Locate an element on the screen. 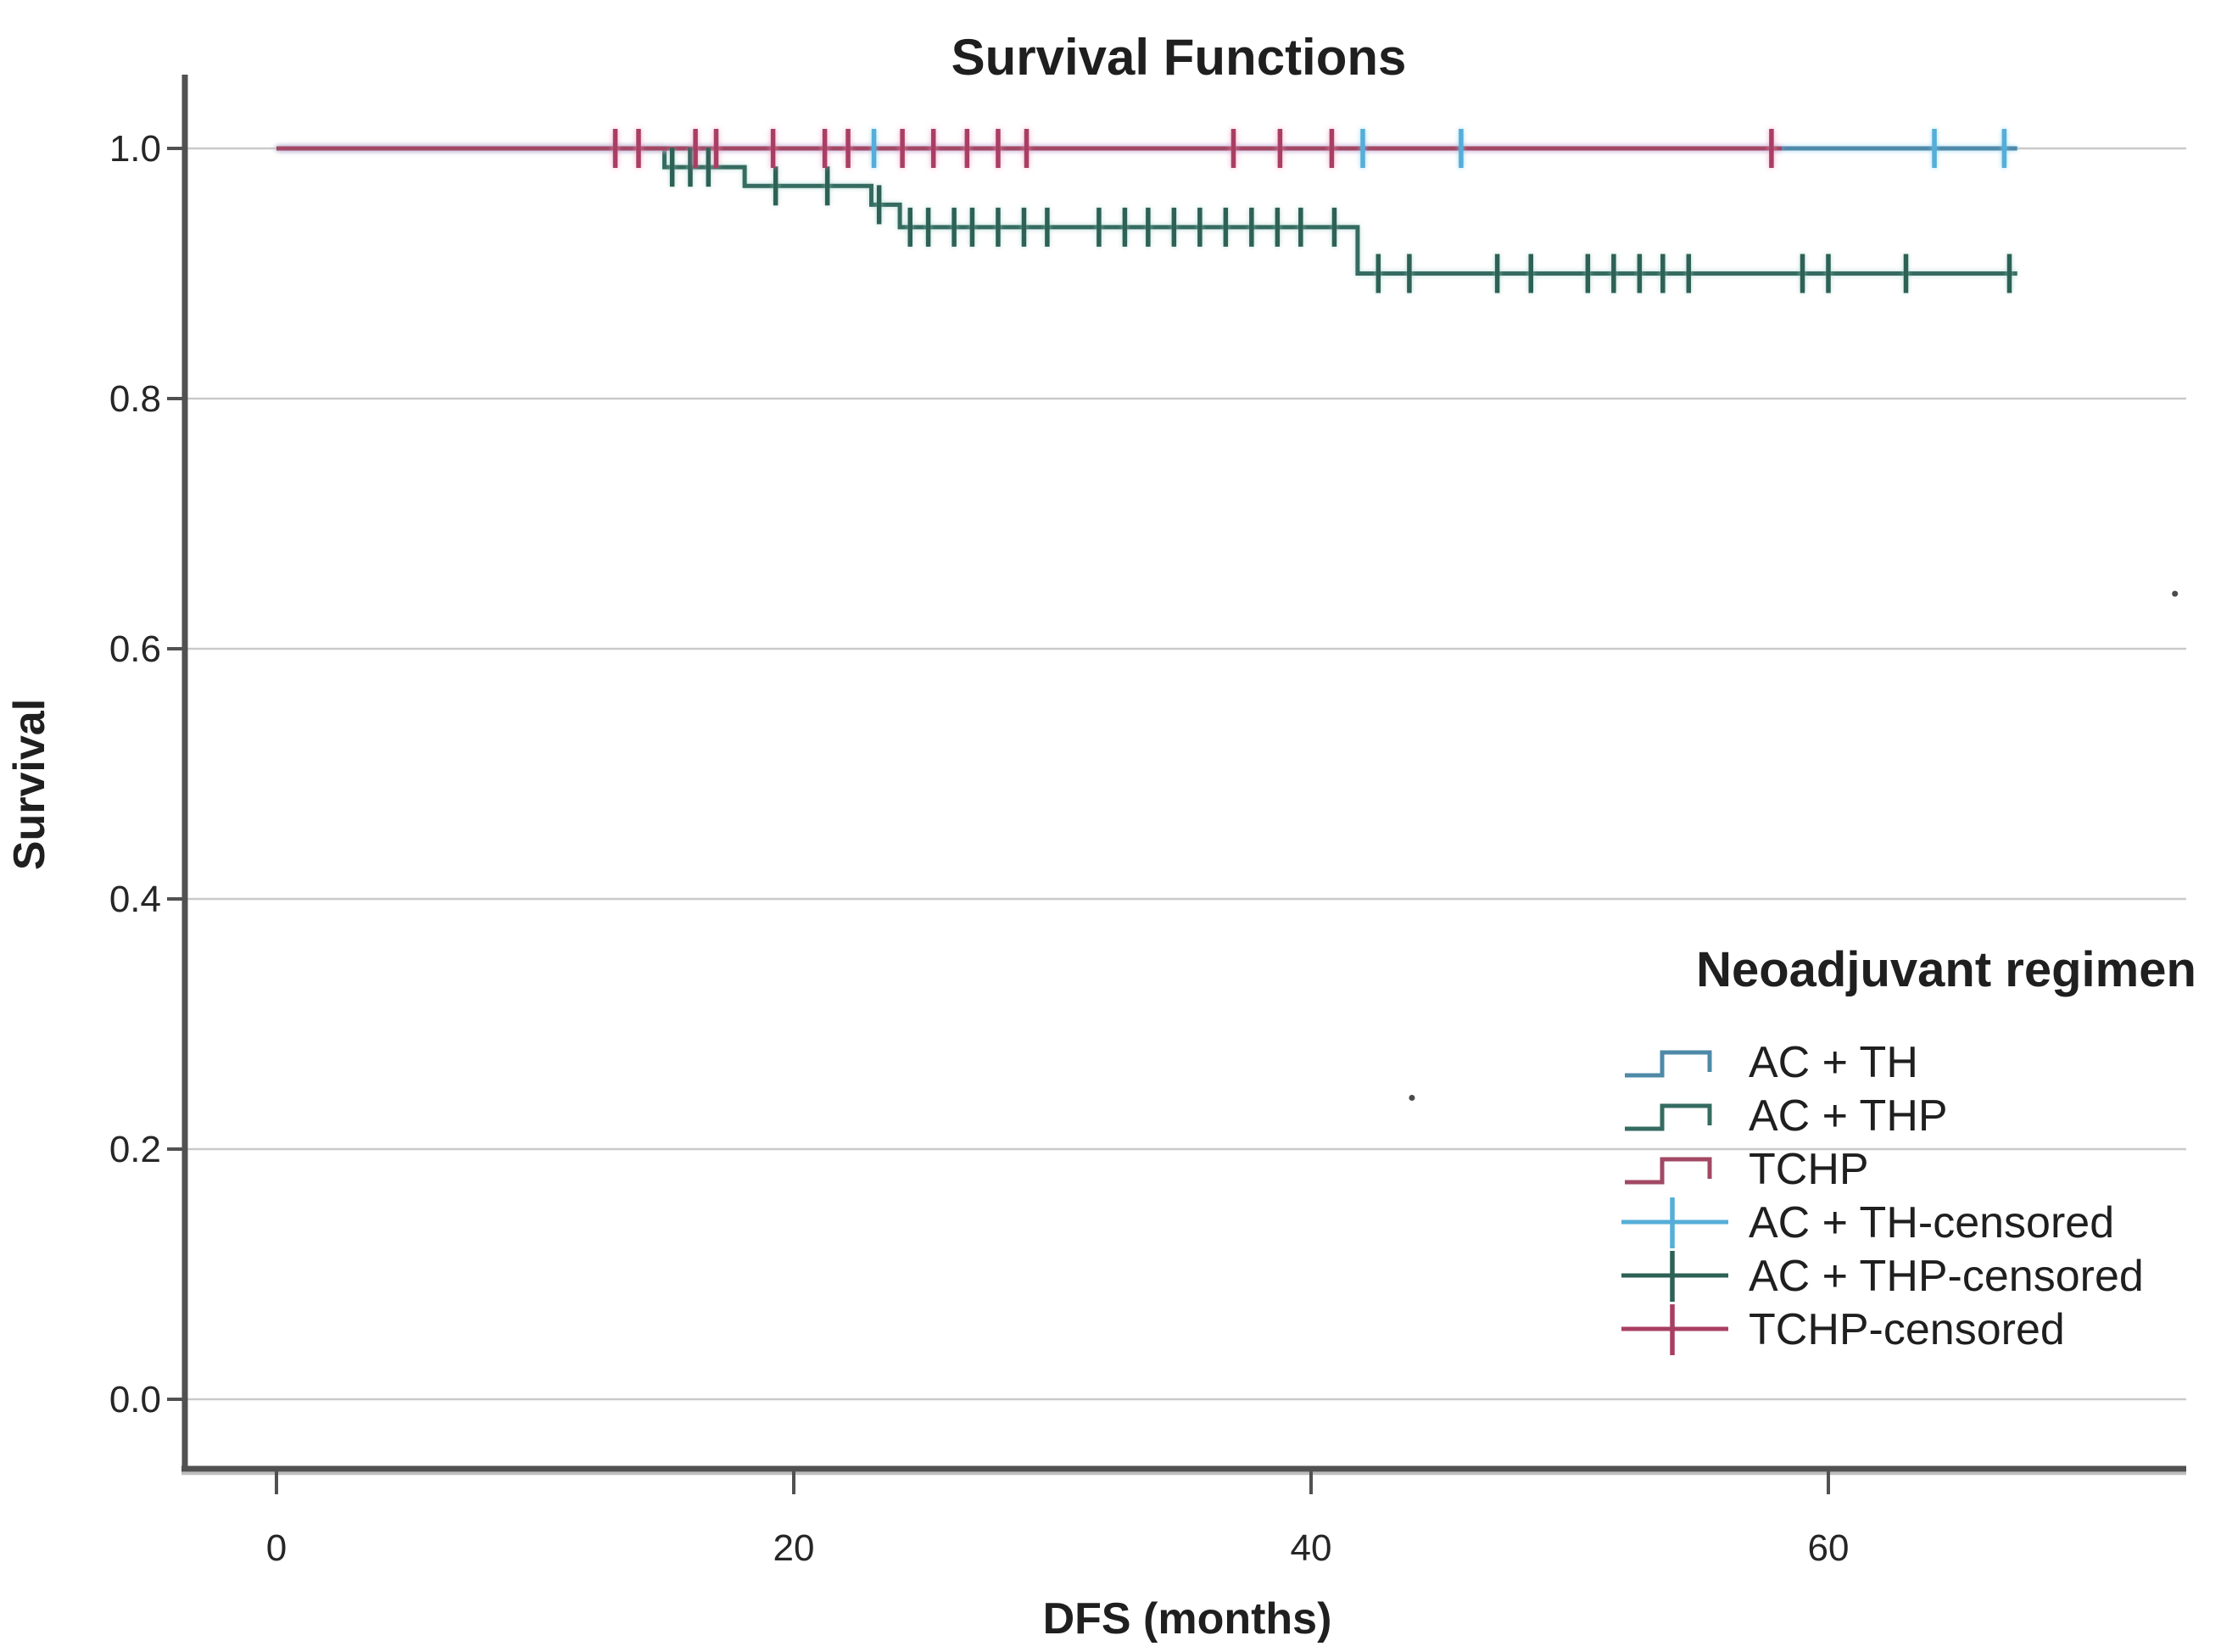 Image resolution: width=2221 pixels, height=1652 pixels. x-tick-label: 0 is located at coordinates (276, 1548).